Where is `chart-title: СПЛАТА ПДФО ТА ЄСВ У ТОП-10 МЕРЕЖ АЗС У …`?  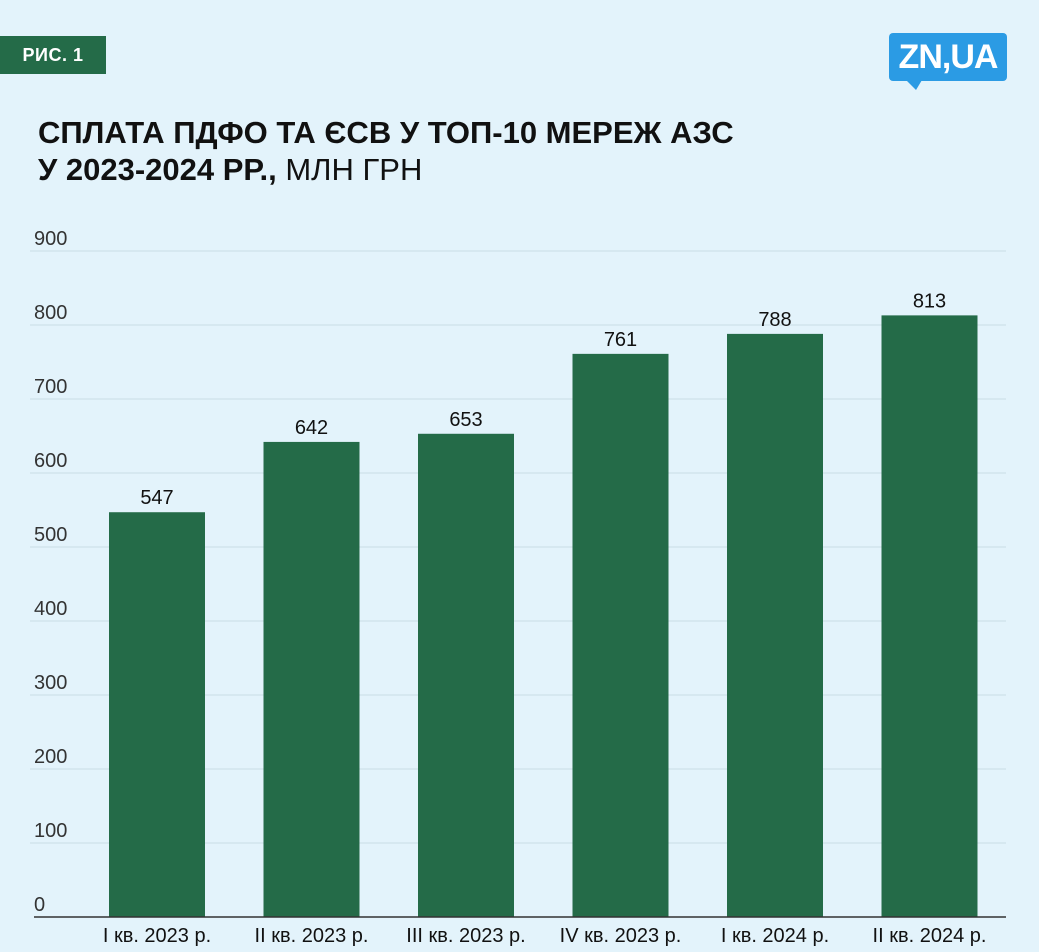
chart-title: СПЛАТА ПДФО ТА ЄСВ У ТОП-10 МЕРЕЖ АЗС У … is located at coordinates (518, 151).